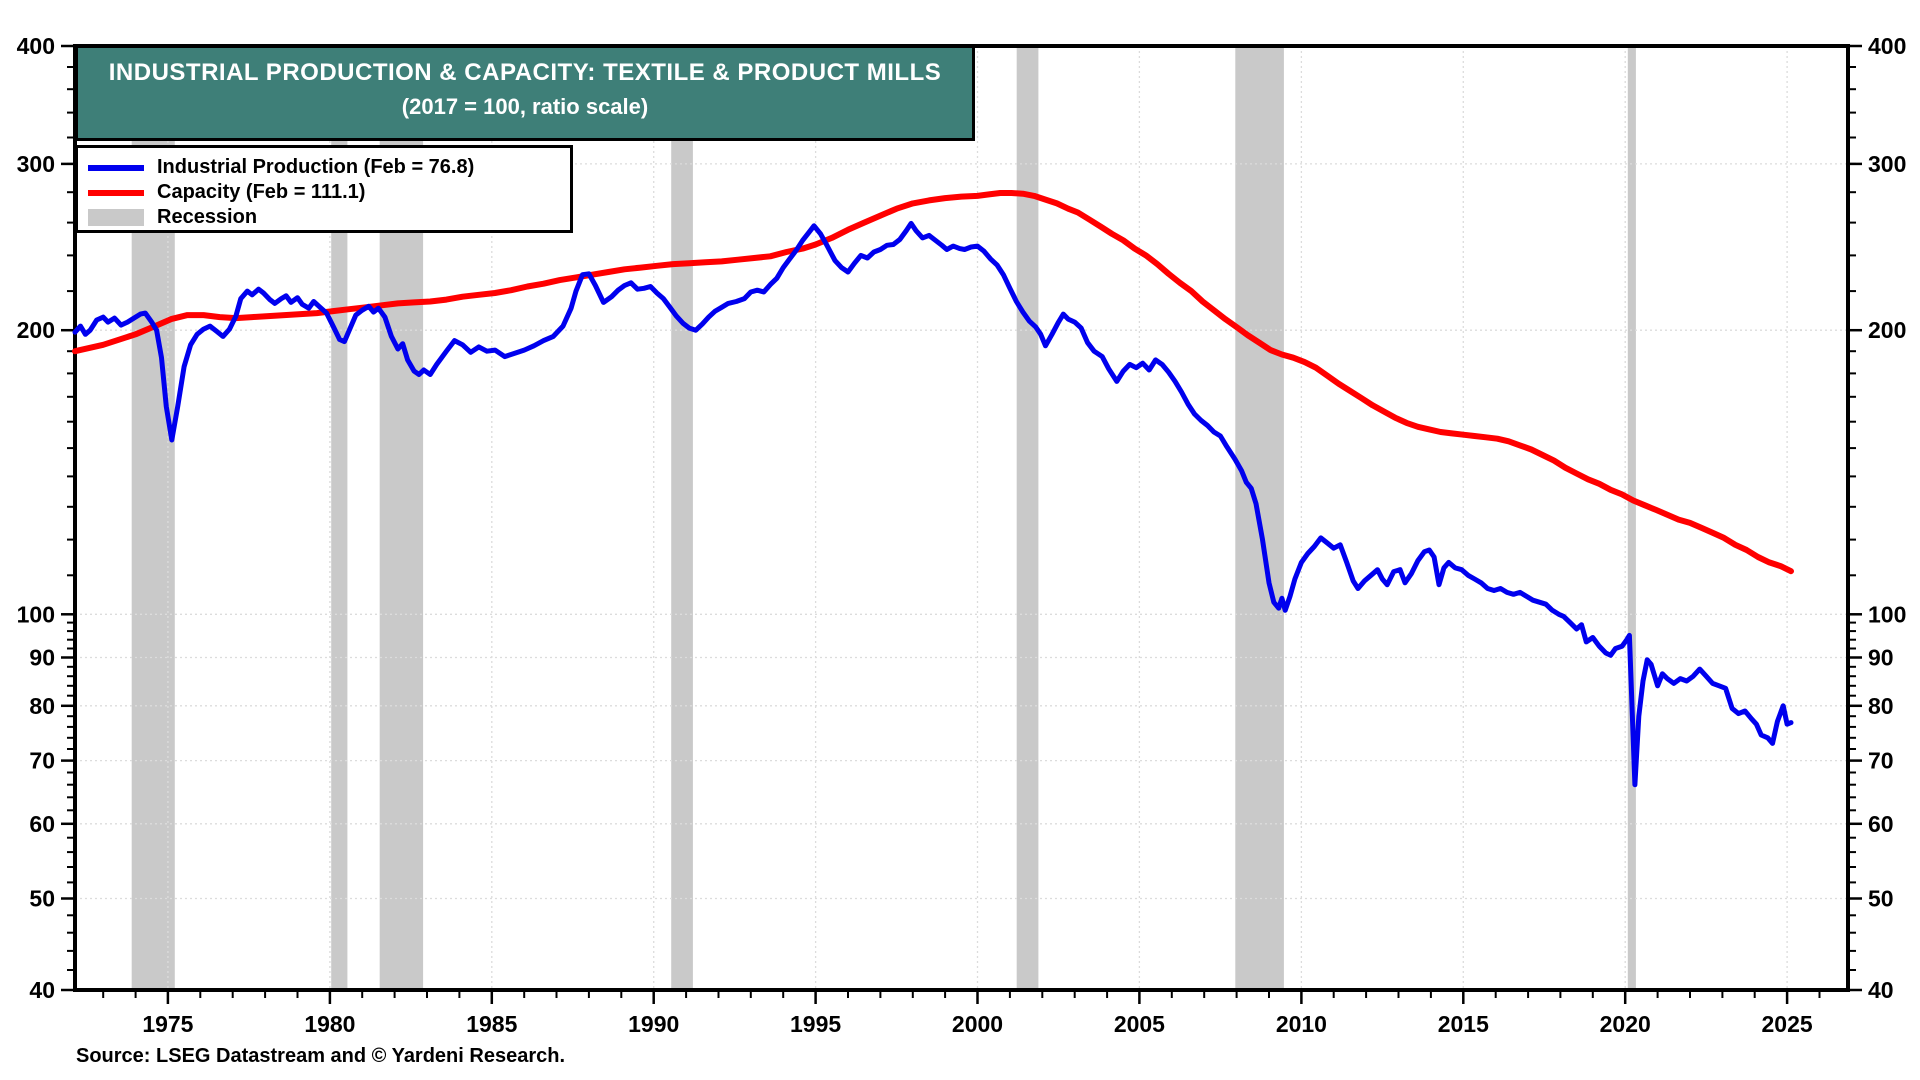 The image size is (1920, 1080). I want to click on y-axis-tick-label-right: 50, so click(1881, 899).